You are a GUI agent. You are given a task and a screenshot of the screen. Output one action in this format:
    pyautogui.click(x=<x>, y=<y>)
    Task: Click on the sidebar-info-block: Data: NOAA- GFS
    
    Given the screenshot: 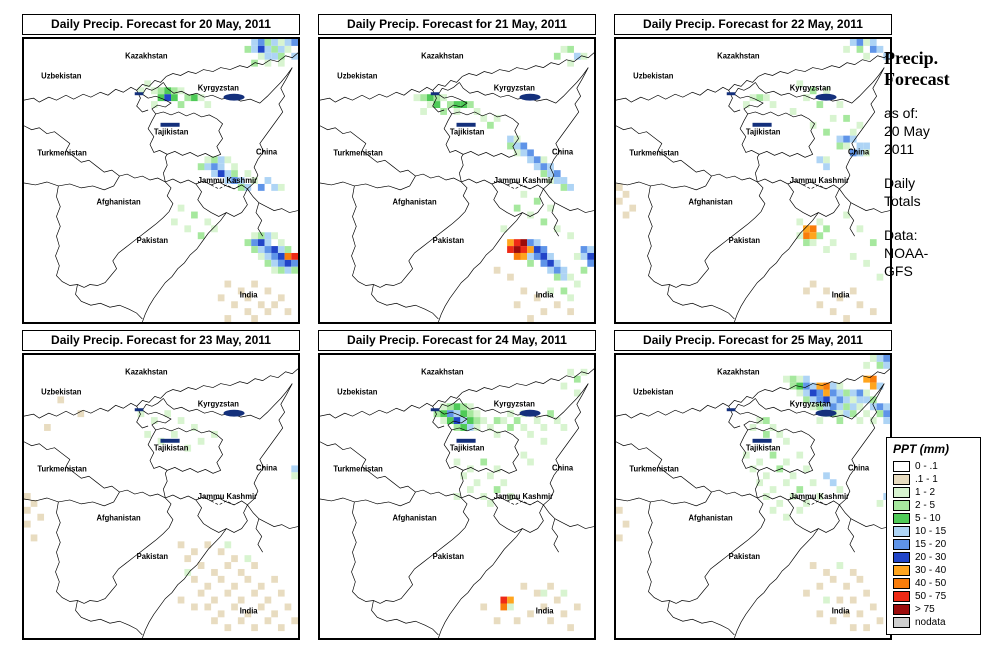 What is the action you would take?
    pyautogui.click(x=932, y=253)
    